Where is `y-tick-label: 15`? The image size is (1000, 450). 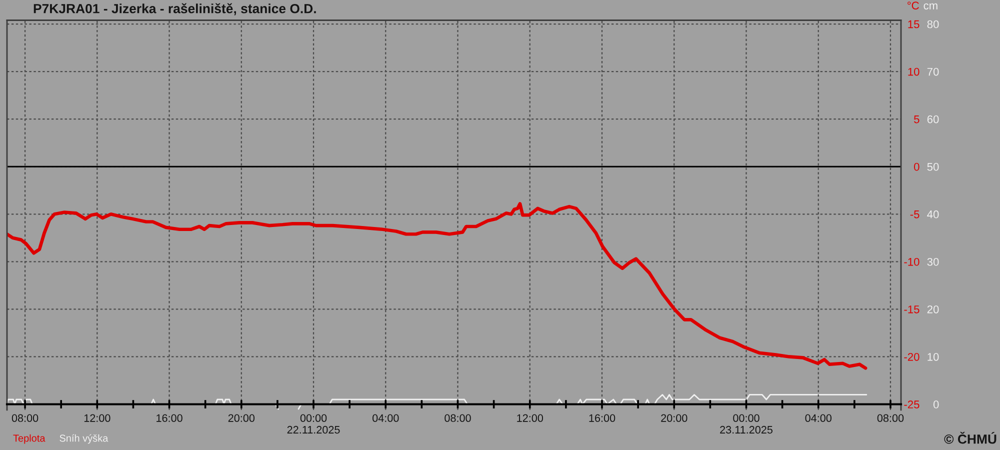 y-tick-label: 15 is located at coordinates (914, 24).